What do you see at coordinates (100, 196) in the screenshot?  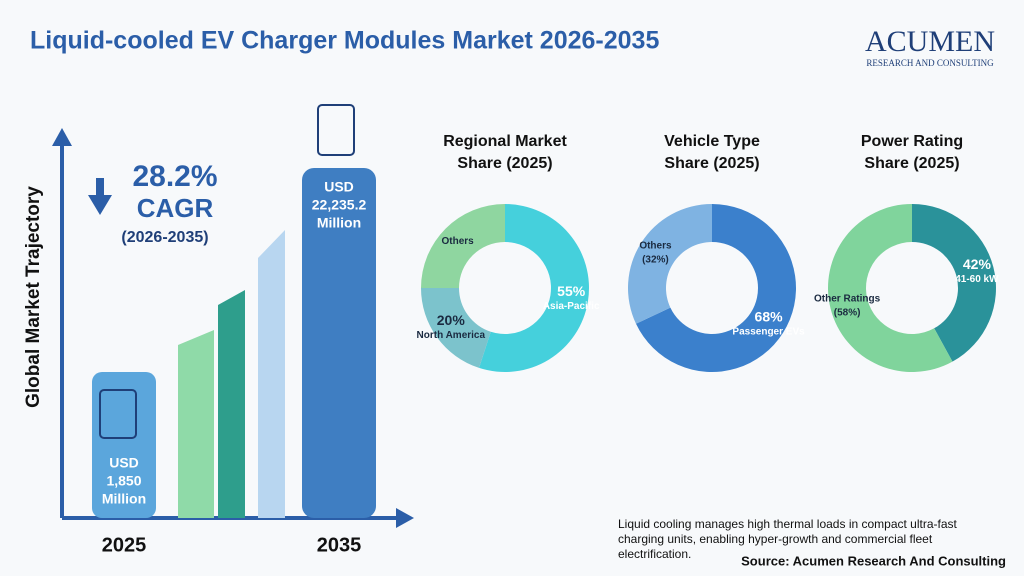 I see `up-arrow` at bounding box center [100, 196].